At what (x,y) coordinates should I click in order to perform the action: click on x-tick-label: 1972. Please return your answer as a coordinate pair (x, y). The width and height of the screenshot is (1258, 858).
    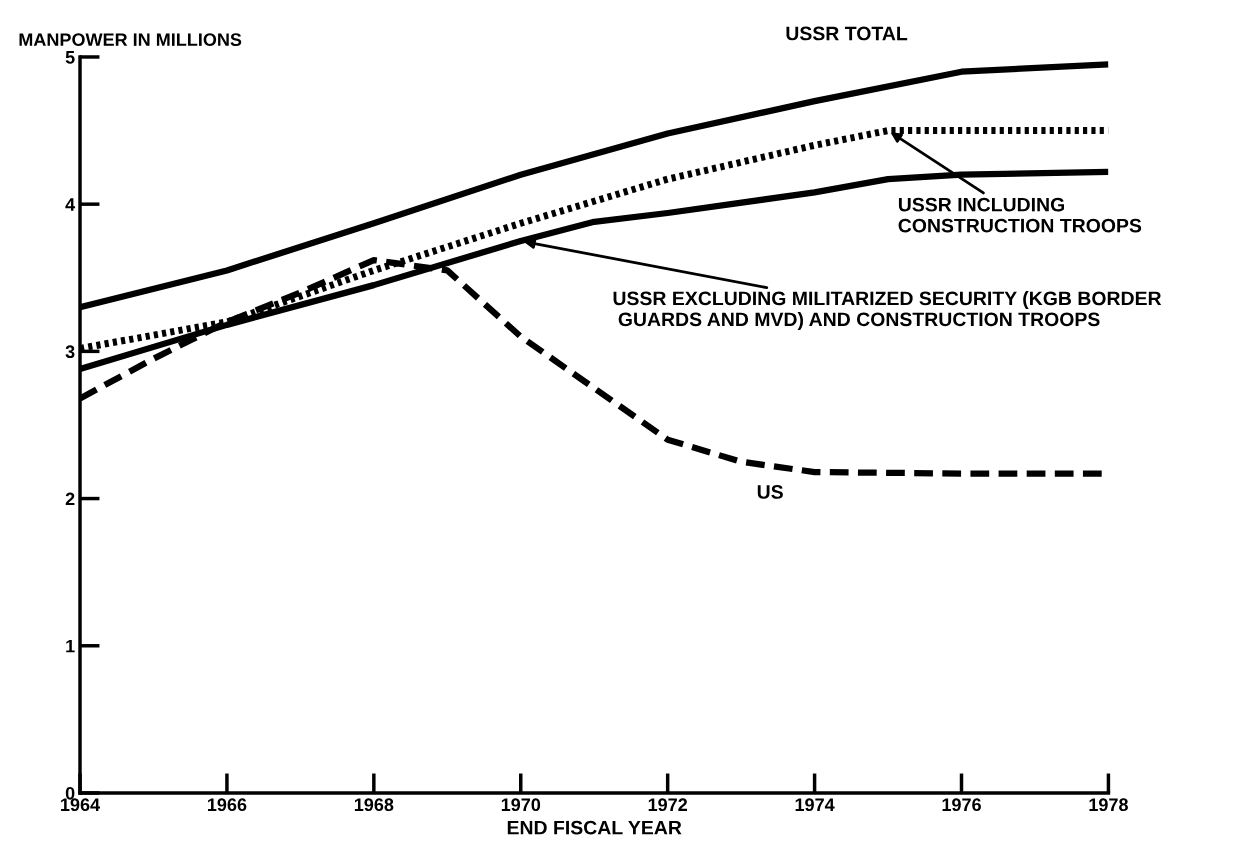
    Looking at the image, I should click on (668, 805).